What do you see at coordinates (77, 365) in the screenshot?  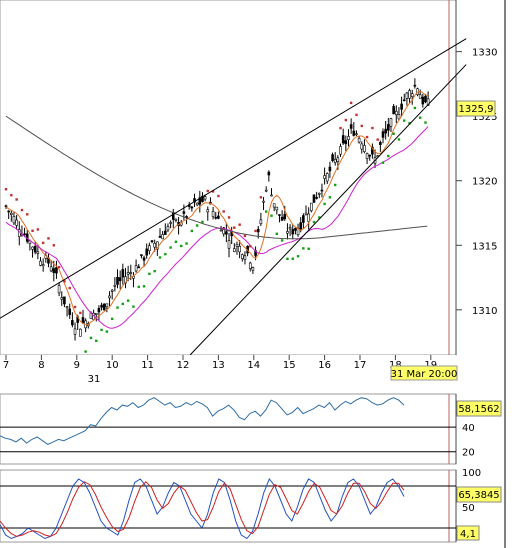 I see `x-tick-label: 9` at bounding box center [77, 365].